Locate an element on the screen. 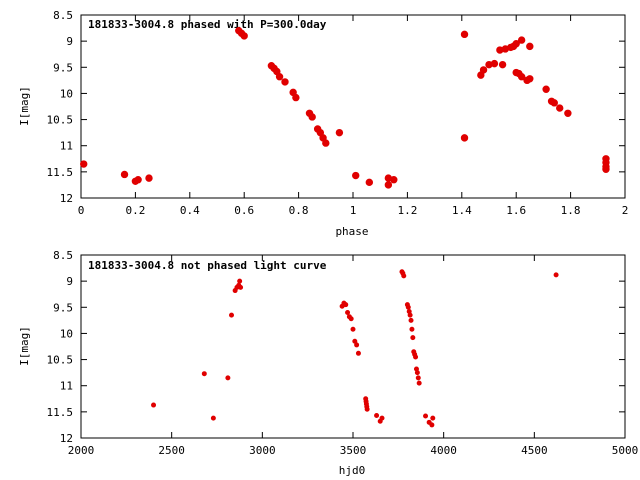 The image size is (640, 480). chart-title: 181833-3004.8 not phased light curve is located at coordinates (207, 265).